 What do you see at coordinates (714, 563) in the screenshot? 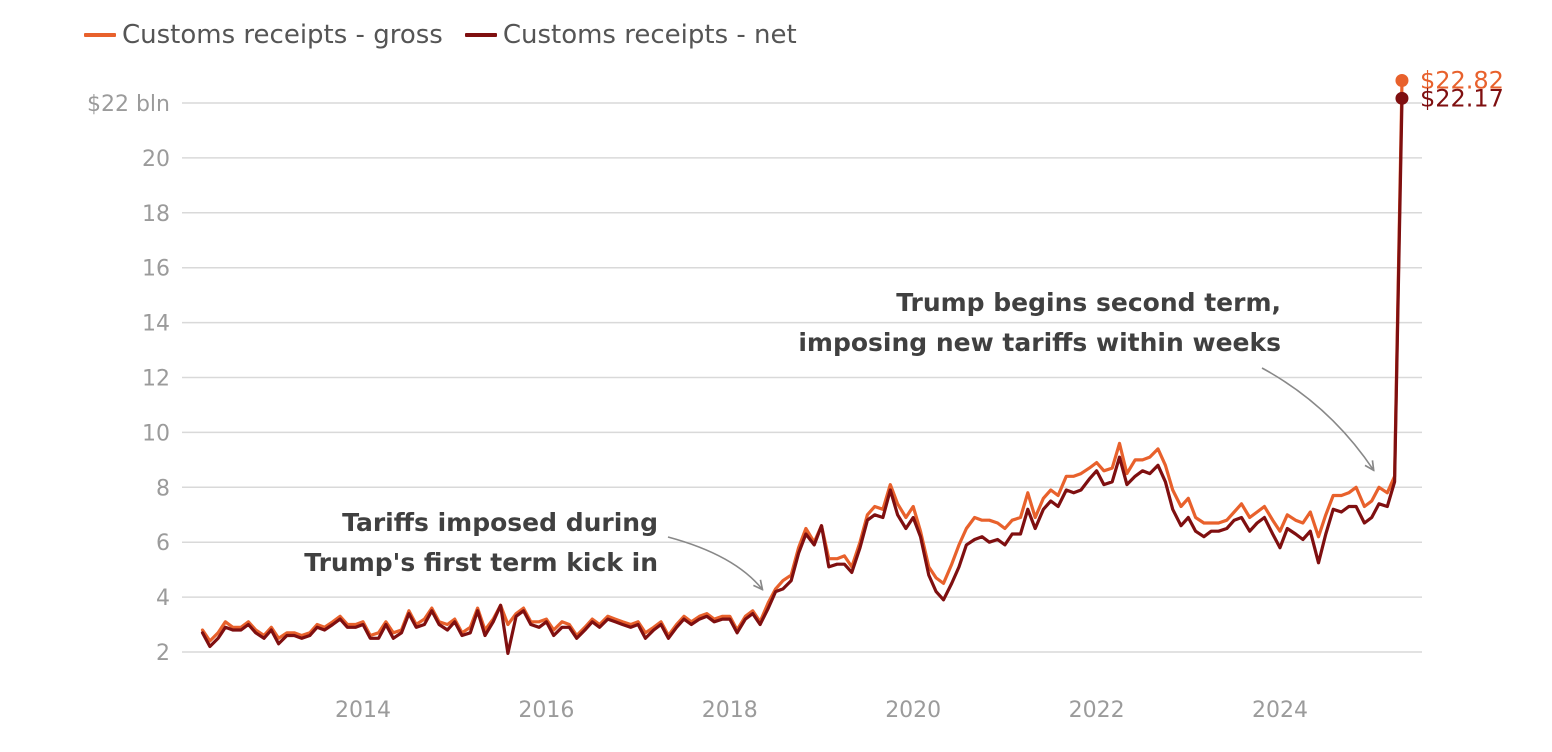
I see `annotation-first-term-arrow` at bounding box center [714, 563].